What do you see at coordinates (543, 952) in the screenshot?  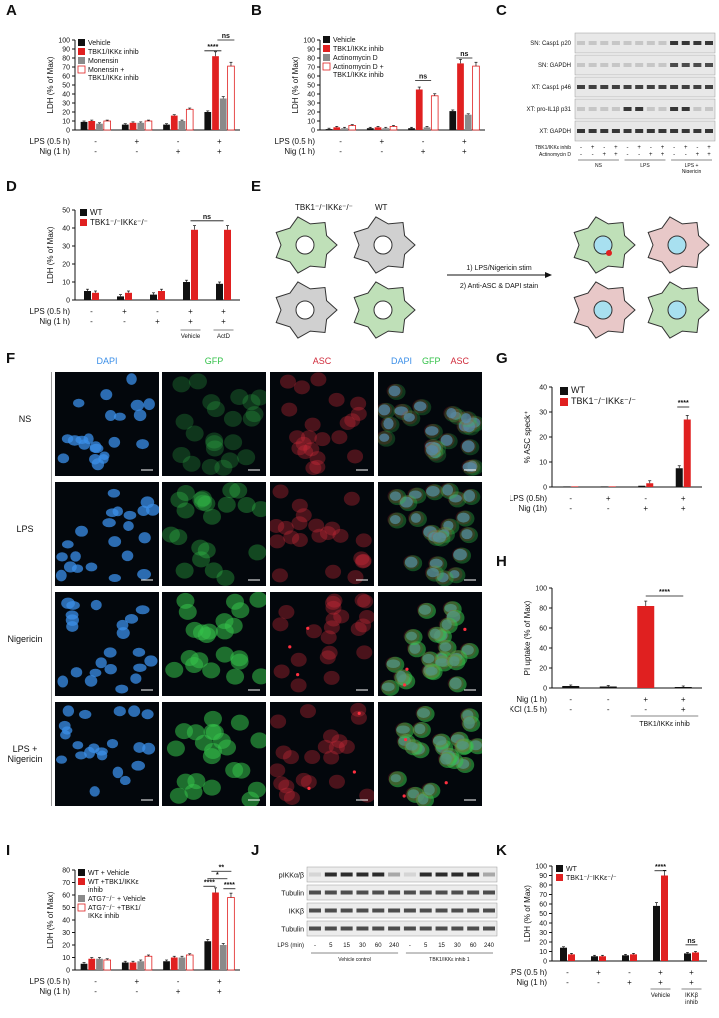 I see `y-tick-label: 10` at bounding box center [543, 952].